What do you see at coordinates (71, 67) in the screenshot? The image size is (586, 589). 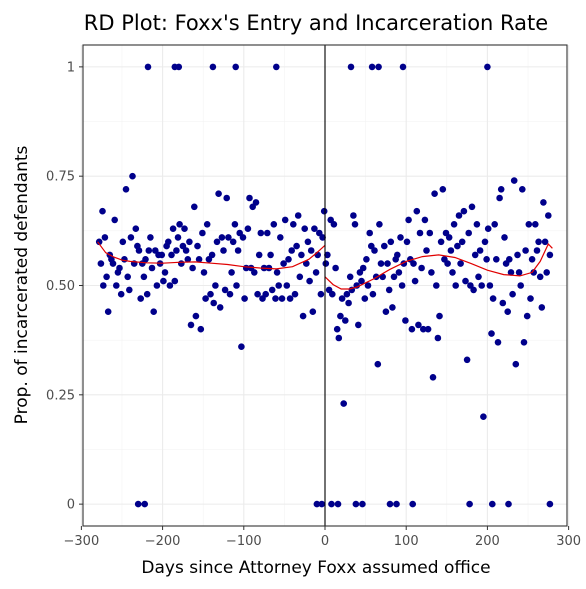 I see `y-tick-label: 1` at bounding box center [71, 67].